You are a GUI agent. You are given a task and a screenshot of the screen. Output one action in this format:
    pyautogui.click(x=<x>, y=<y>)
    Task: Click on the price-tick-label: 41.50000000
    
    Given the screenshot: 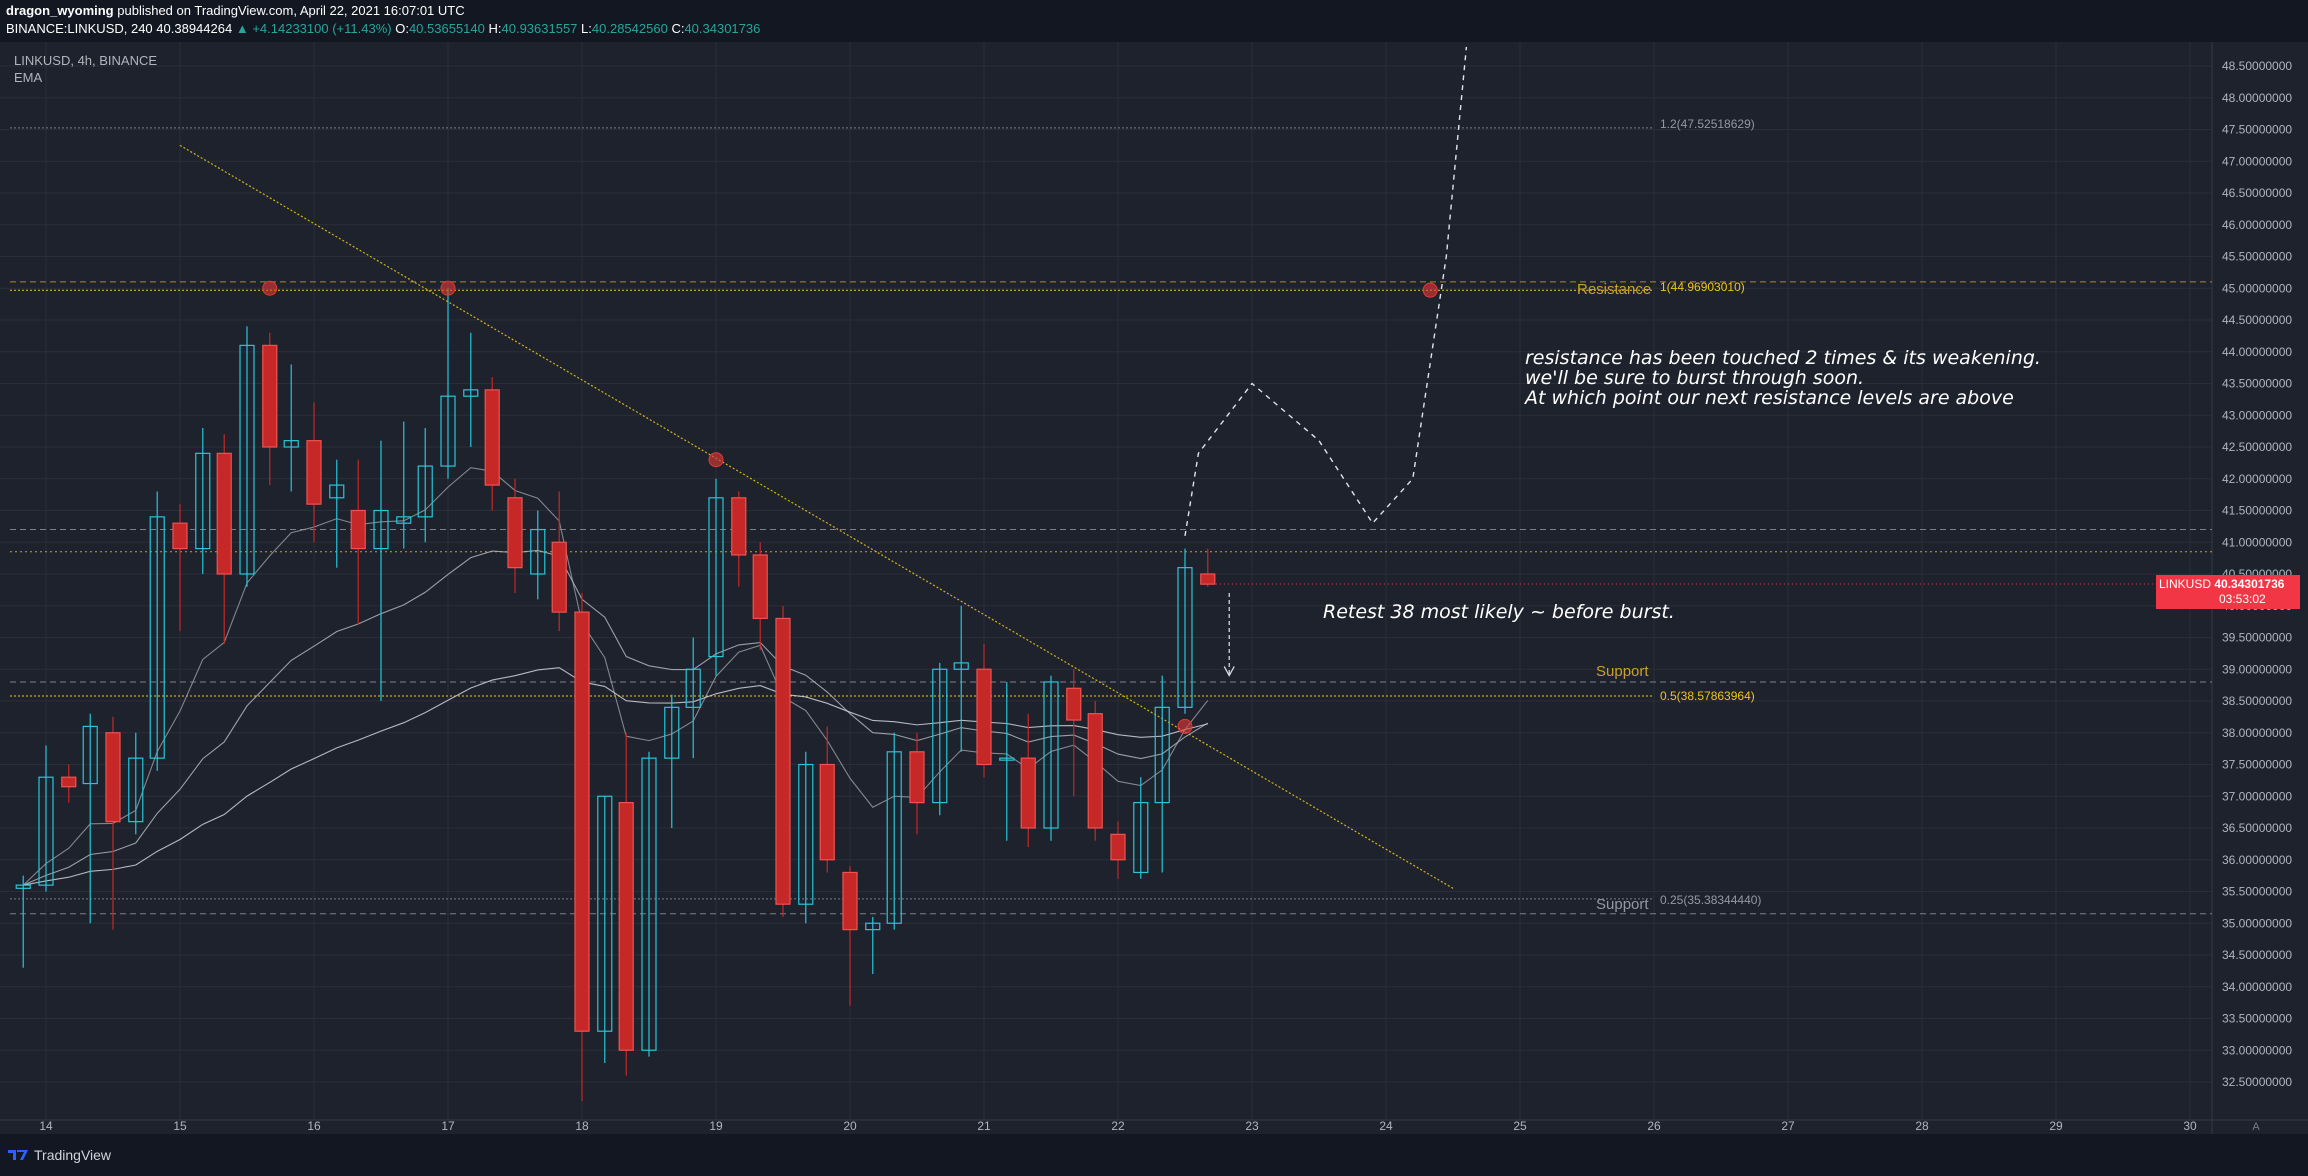 What is the action you would take?
    pyautogui.click(x=2257, y=511)
    